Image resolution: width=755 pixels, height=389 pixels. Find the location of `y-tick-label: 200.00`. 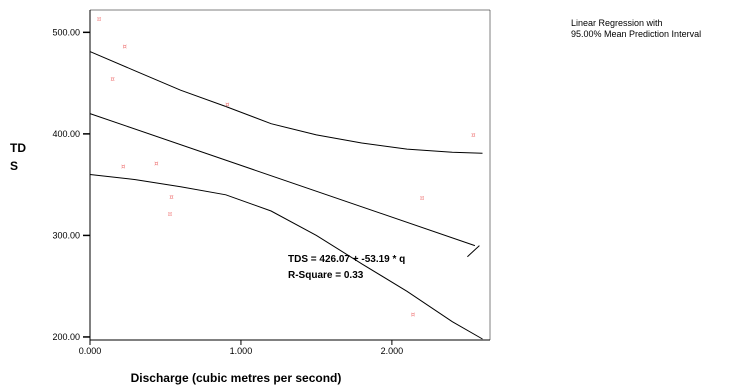

y-tick-label: 200.00 is located at coordinates (66, 337).